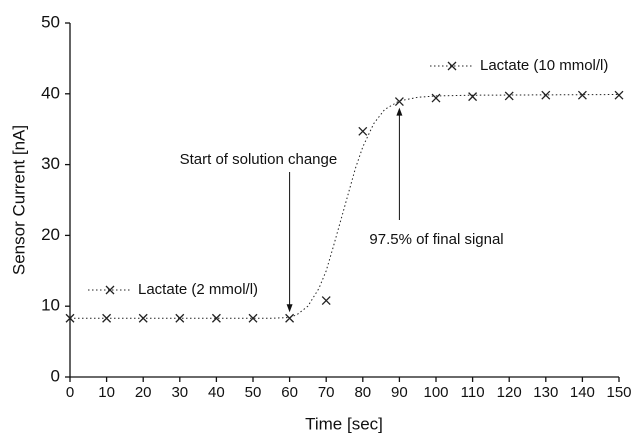 This screenshot has width=634, height=438. I want to click on x-axis-label: Time [sec], so click(344, 423).